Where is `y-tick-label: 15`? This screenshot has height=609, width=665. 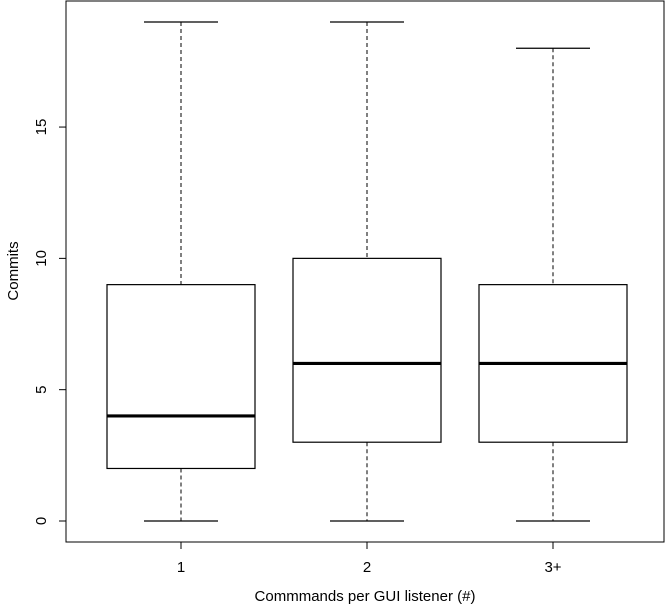 y-tick-label: 15 is located at coordinates (41, 127).